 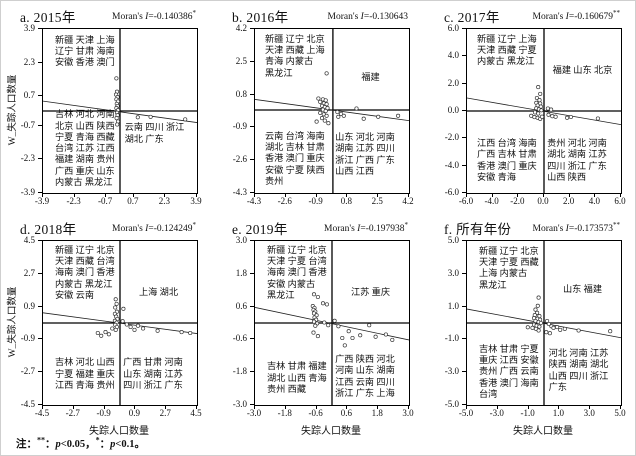 What do you see at coordinates (173, 229) in the screenshot?
I see `morans-number: -0.124249` at bounding box center [173, 229].